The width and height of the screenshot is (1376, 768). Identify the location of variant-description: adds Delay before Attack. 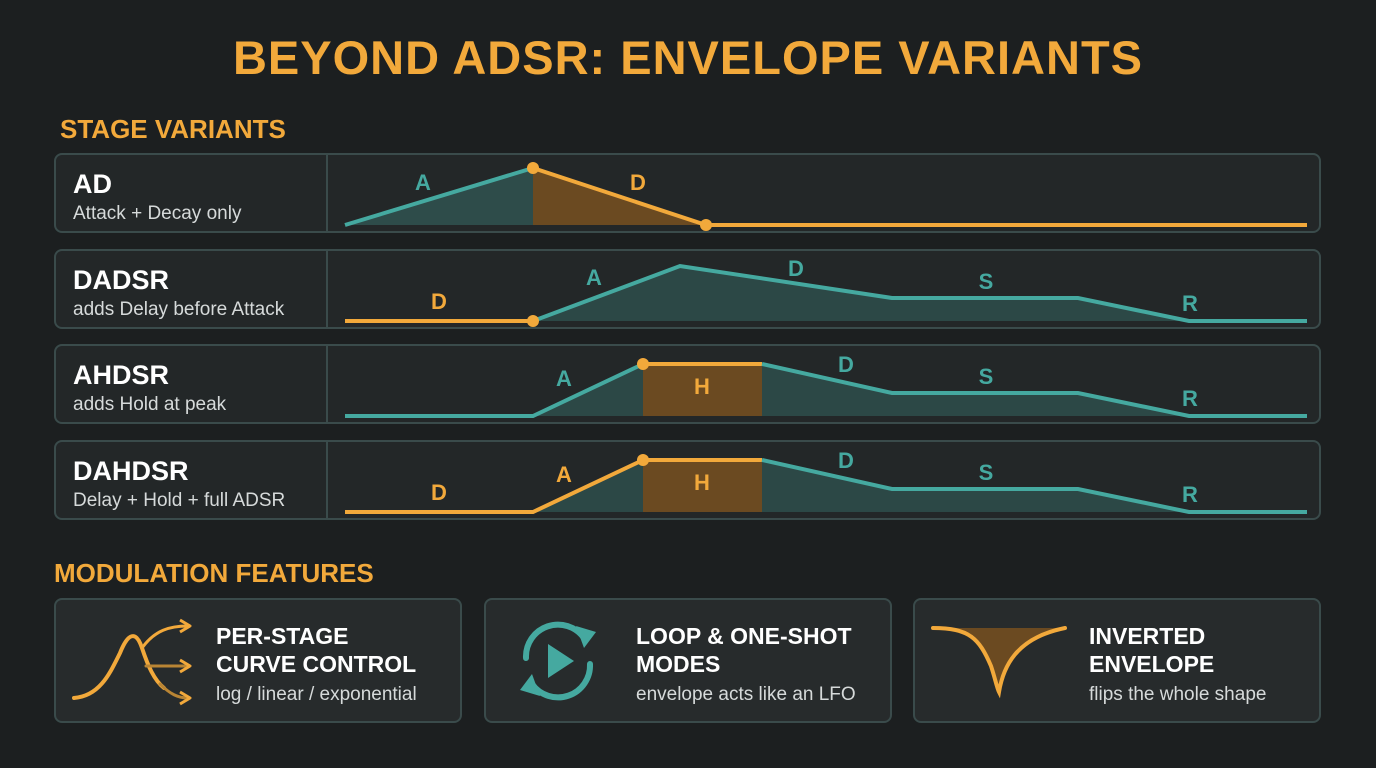
(179, 309).